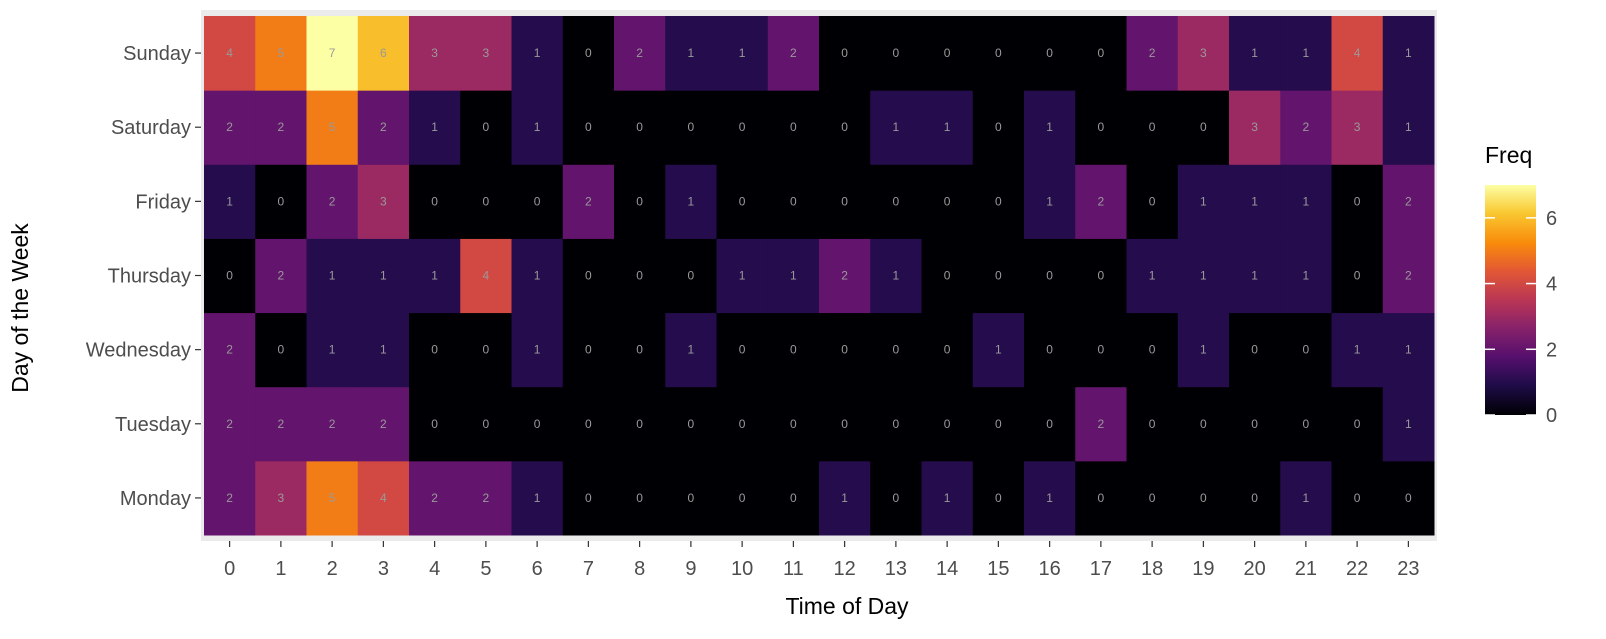 Image resolution: width=1606 pixels, height=639 pixels. What do you see at coordinates (998, 569) in the screenshot?
I see `x-tick-label: 15` at bounding box center [998, 569].